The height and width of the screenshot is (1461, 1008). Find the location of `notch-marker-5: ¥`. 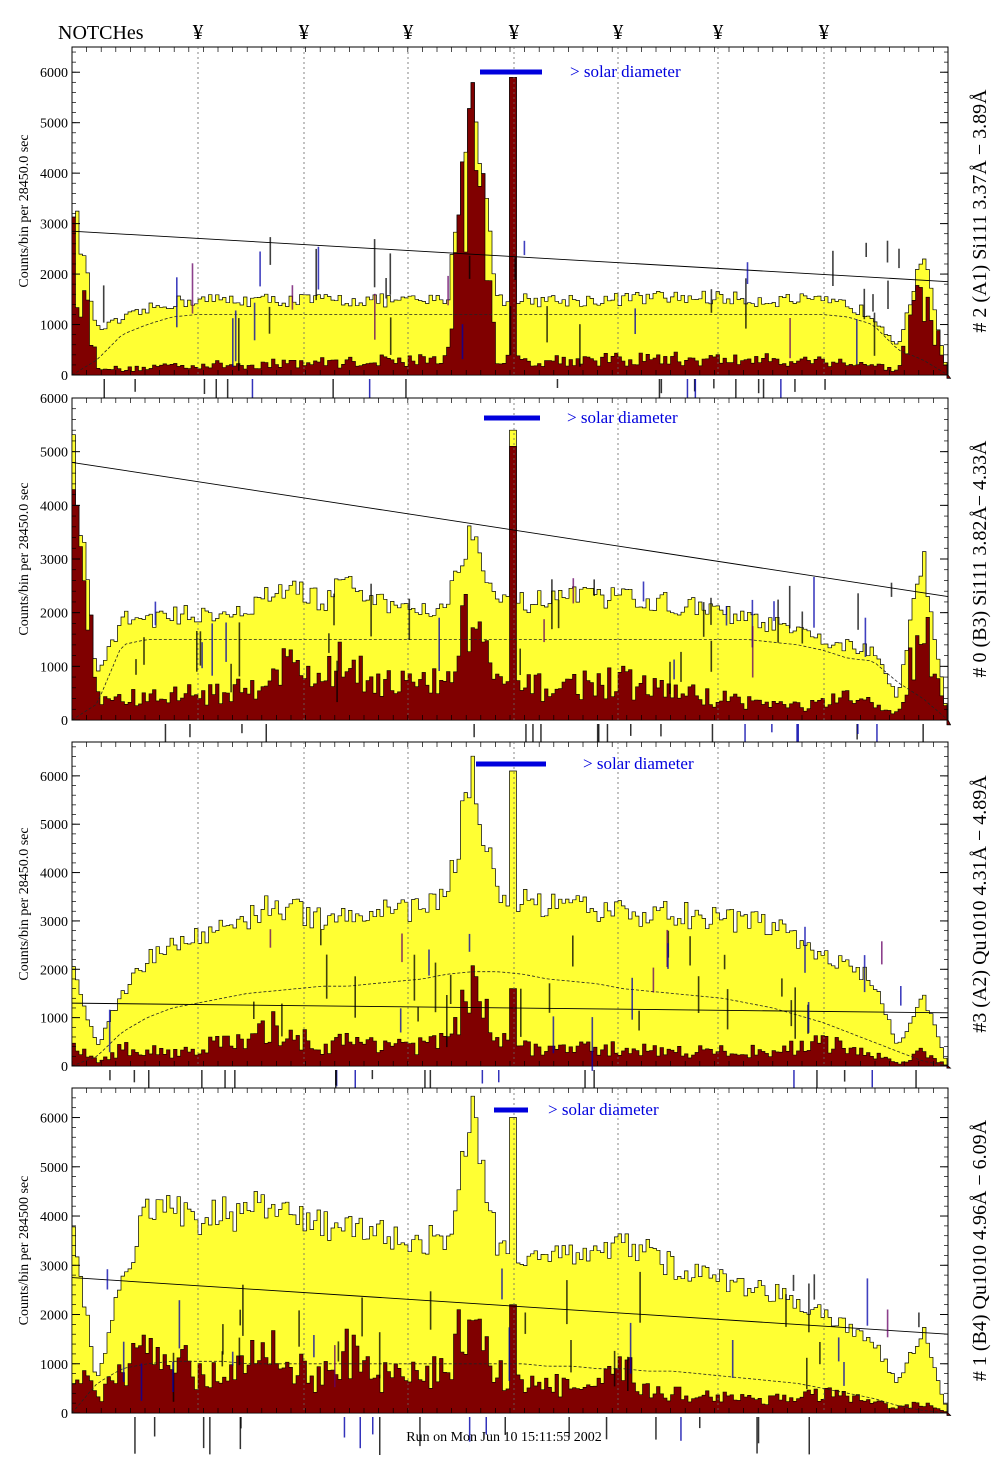

notch-marker-5: ¥ is located at coordinates (618, 32).